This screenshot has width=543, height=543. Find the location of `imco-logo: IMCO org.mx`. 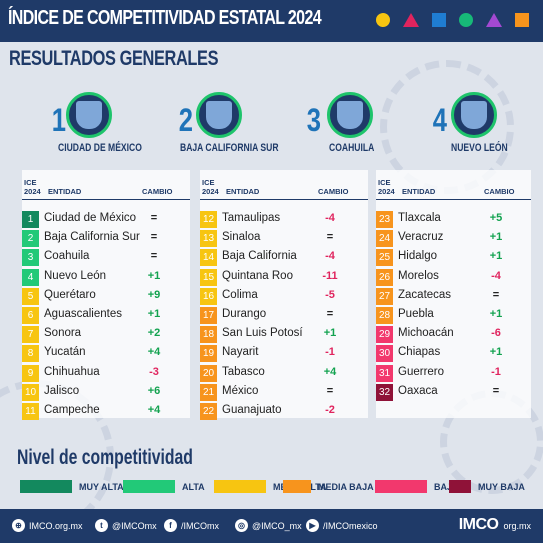

imco-logo: IMCO org.mx is located at coordinates (495, 525).